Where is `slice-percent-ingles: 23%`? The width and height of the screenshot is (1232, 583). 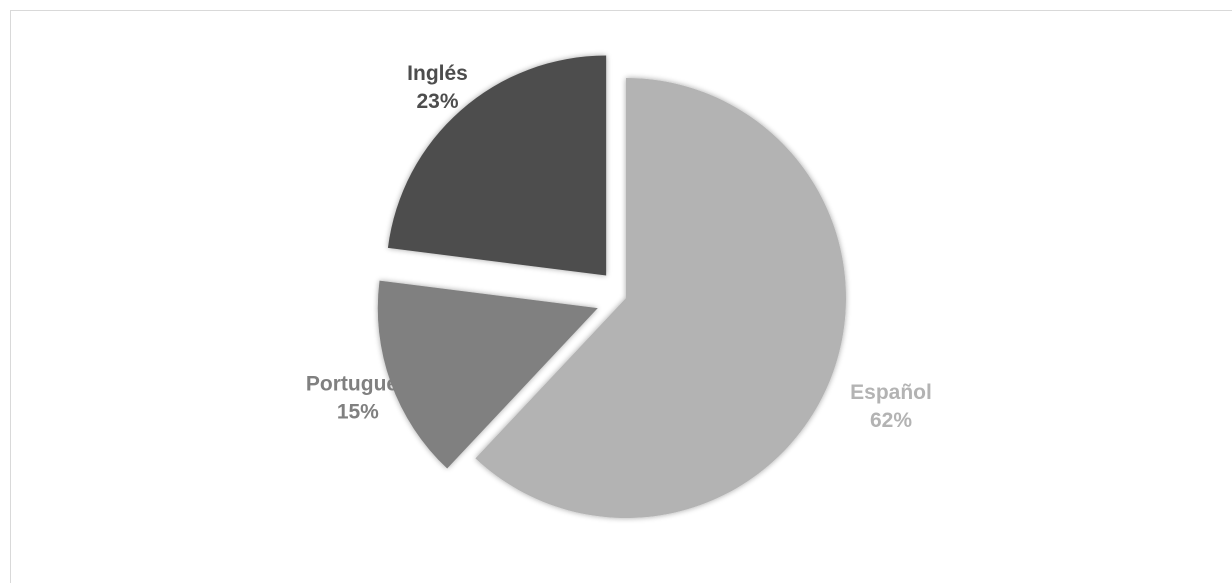 slice-percent-ingles: 23% is located at coordinates (438, 101).